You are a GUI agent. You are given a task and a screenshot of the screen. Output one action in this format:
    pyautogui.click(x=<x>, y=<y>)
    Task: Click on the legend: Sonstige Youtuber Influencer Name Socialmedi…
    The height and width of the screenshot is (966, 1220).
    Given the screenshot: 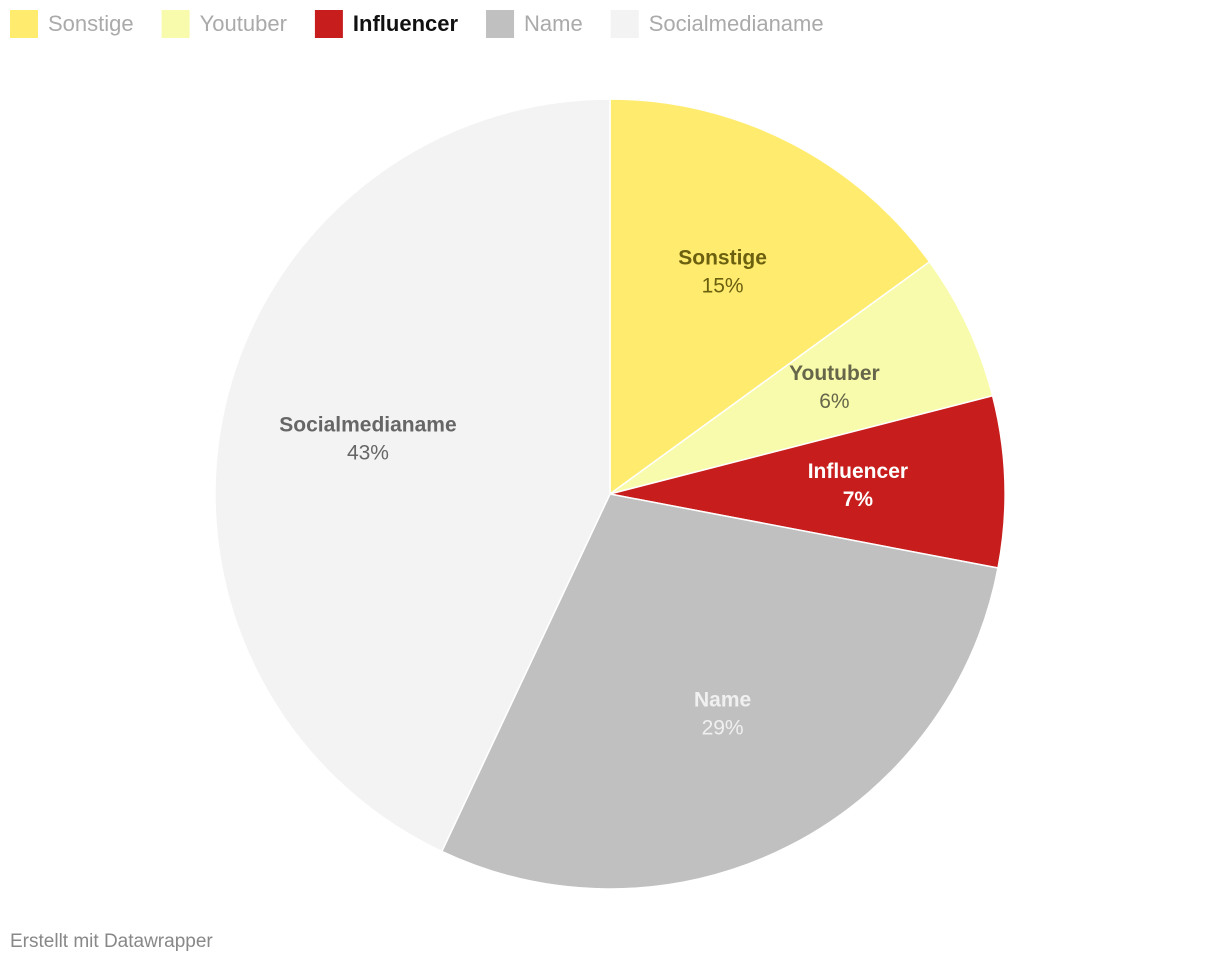 What is the action you would take?
    pyautogui.click(x=417, y=24)
    